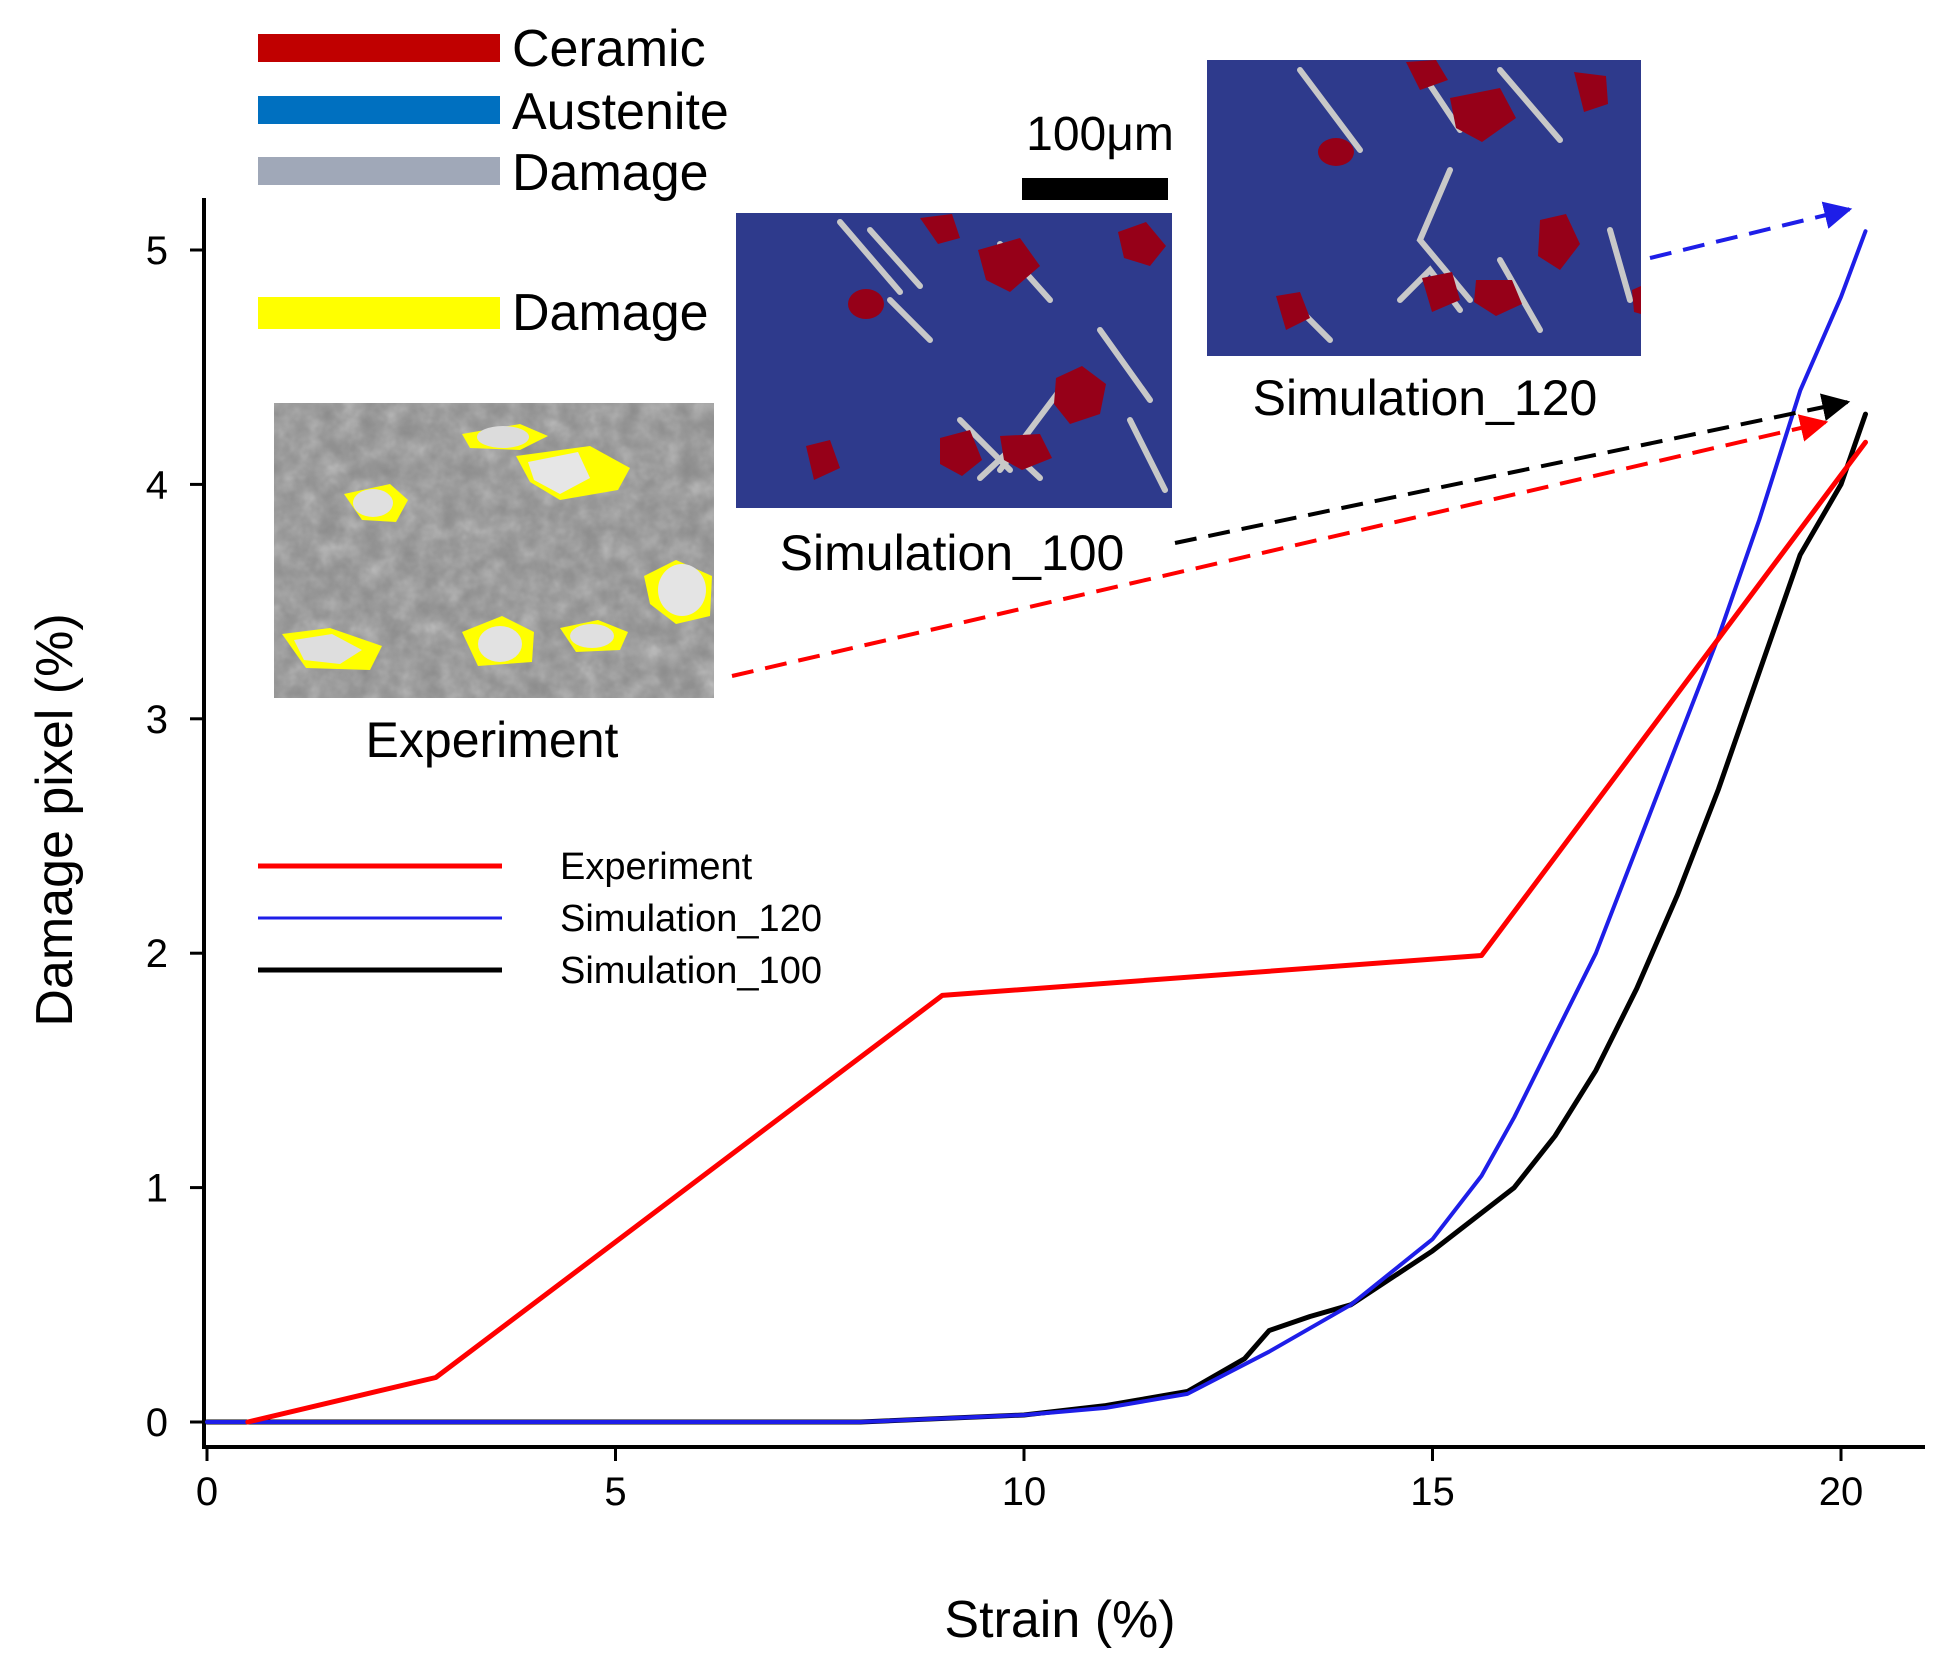  What do you see at coordinates (540, 919) in the screenshot?
I see `series-legend: Experiment Simulation_120 Simulation_100` at bounding box center [540, 919].